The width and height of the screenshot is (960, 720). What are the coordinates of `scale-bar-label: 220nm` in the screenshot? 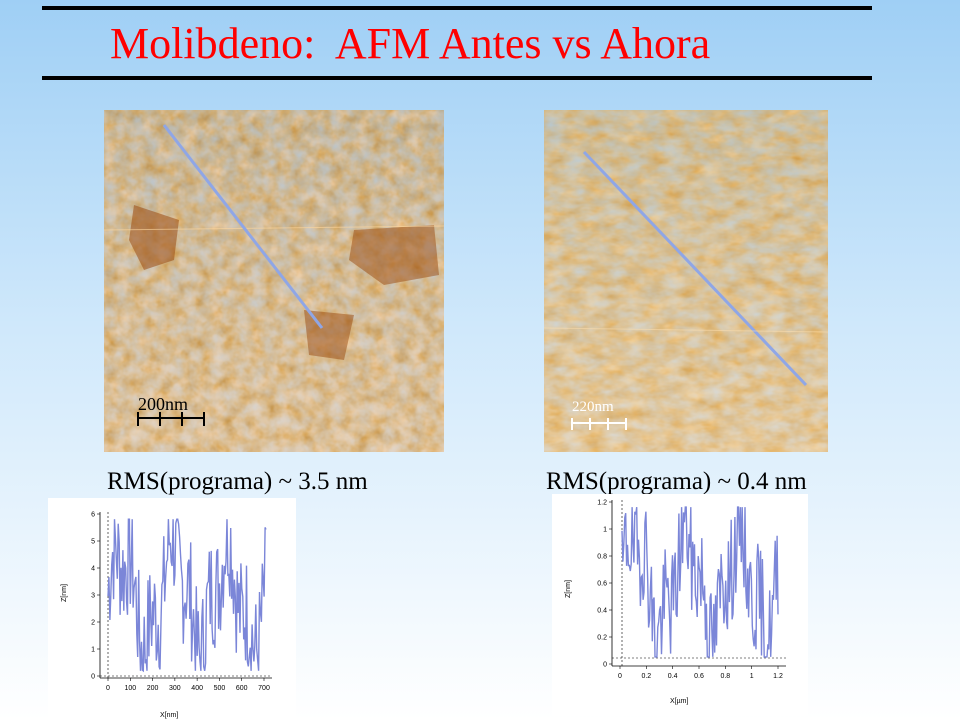 It's located at (593, 407).